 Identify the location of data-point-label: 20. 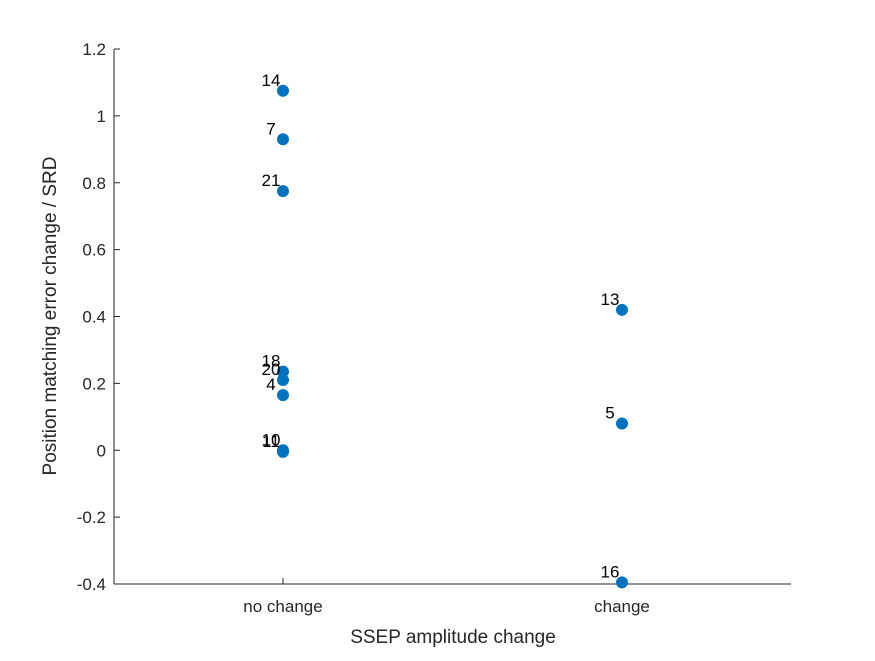
(271, 369).